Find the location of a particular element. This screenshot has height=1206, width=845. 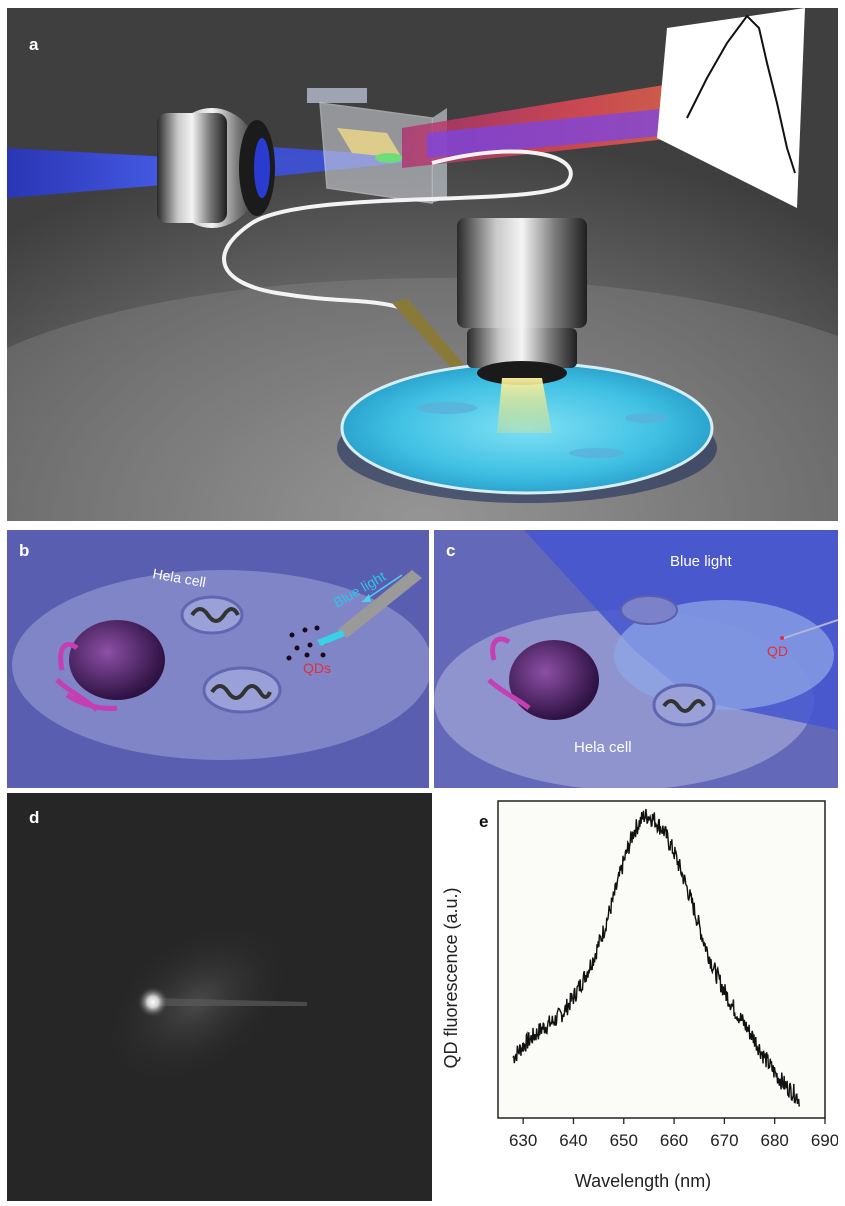

x-tick-label: 690 is located at coordinates (824, 1140).